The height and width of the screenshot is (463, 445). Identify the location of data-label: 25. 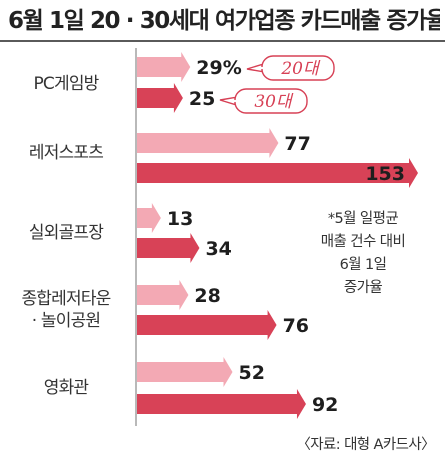
(202, 99).